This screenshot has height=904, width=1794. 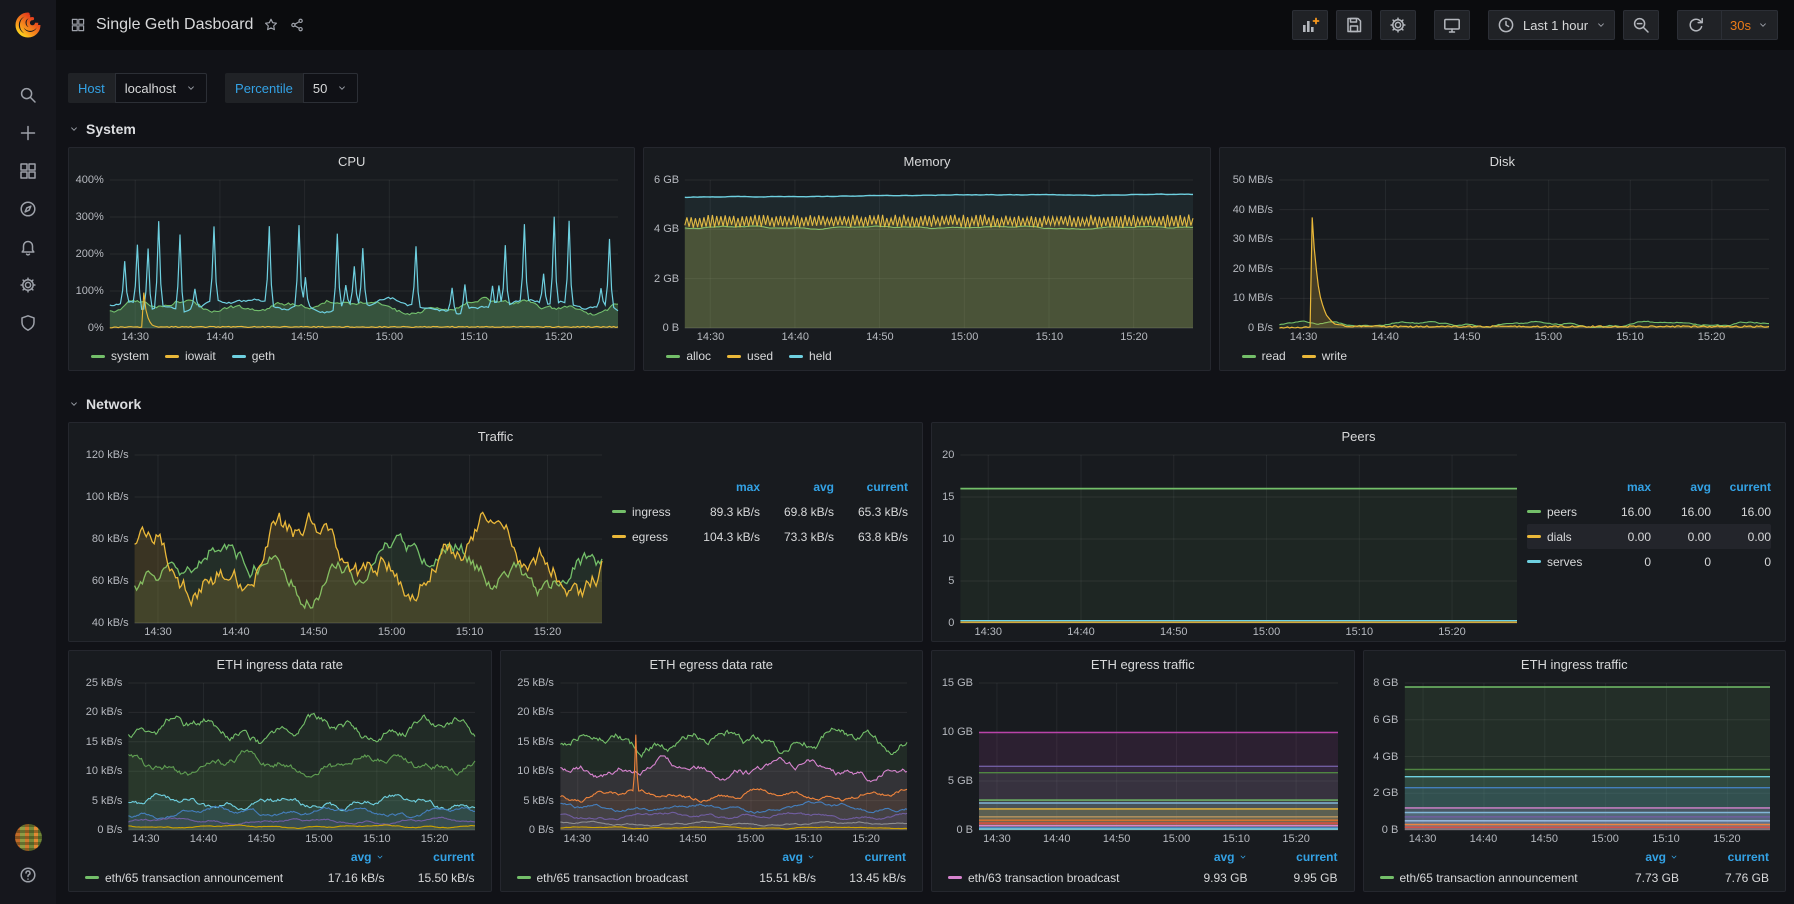 What do you see at coordinates (263, 356) in the screenshot?
I see `legend-label: geth` at bounding box center [263, 356].